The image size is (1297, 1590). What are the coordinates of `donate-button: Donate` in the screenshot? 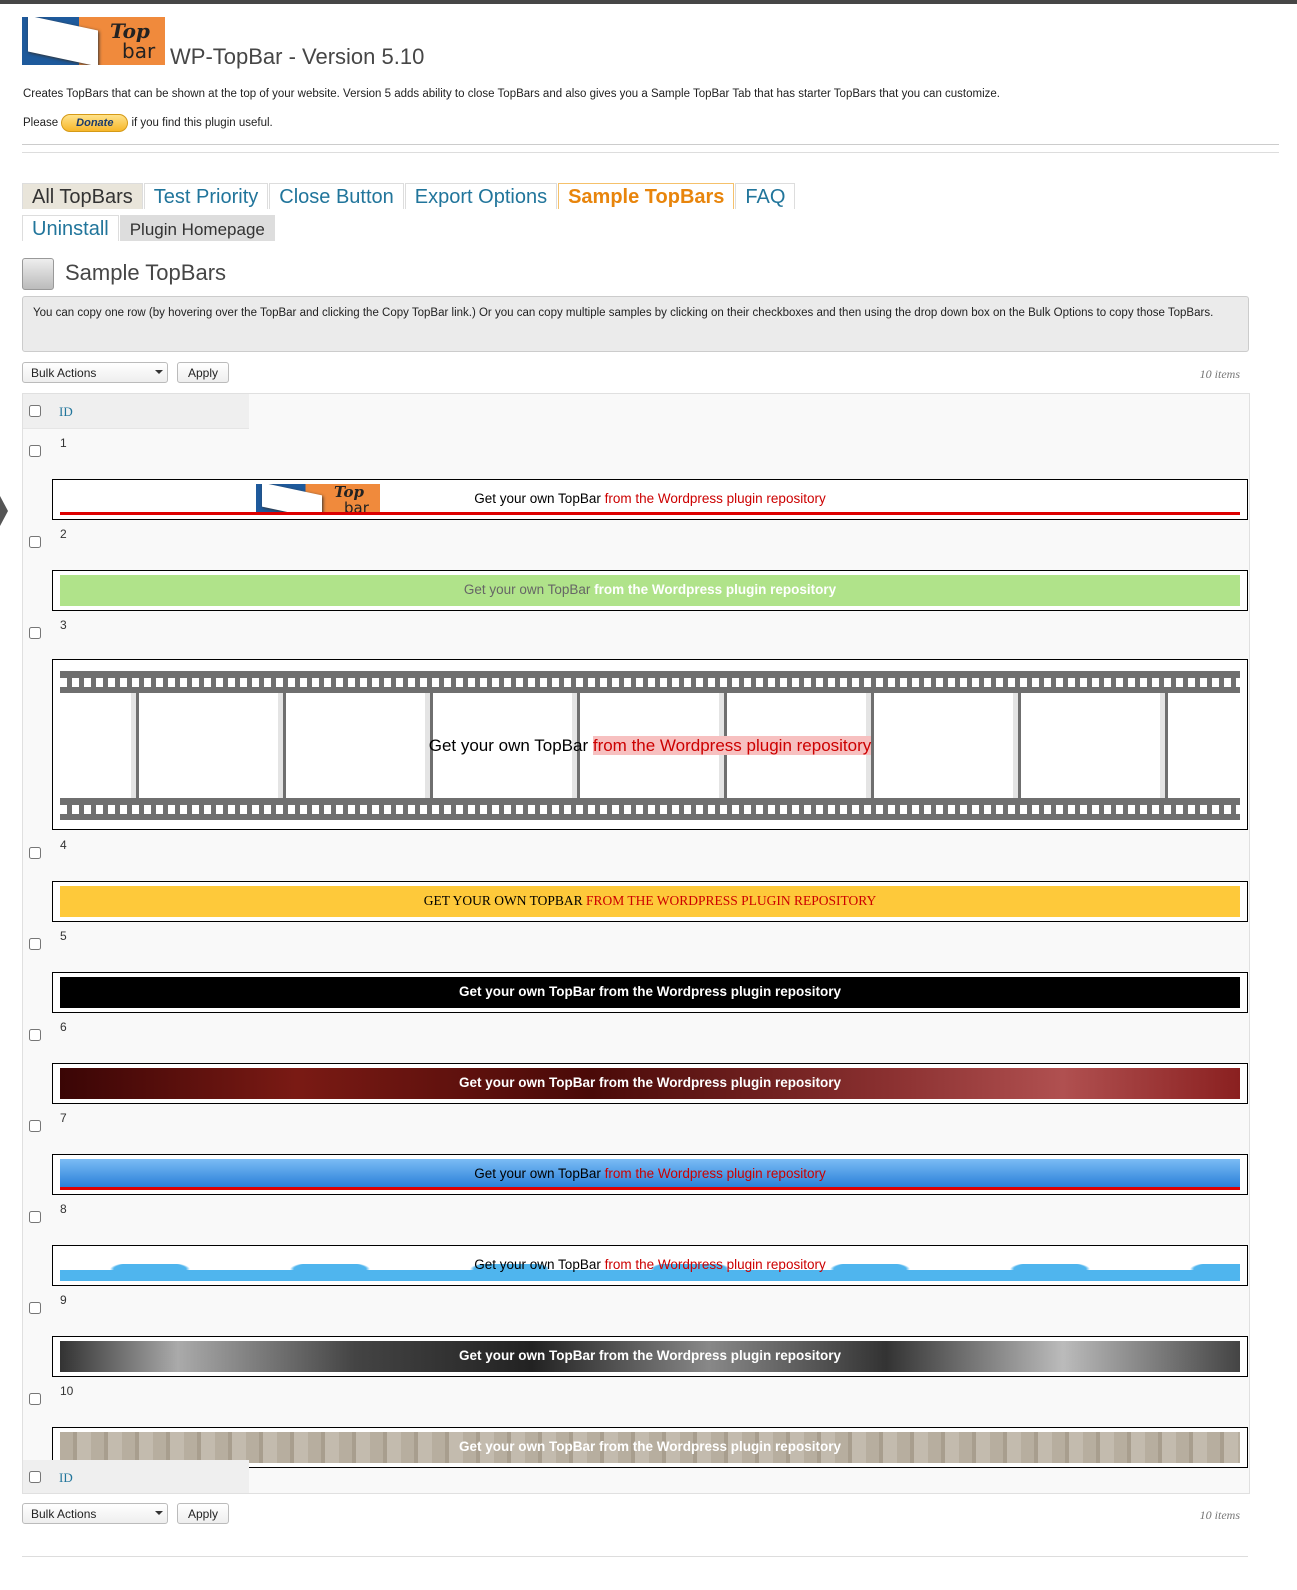 It's located at (95, 123).